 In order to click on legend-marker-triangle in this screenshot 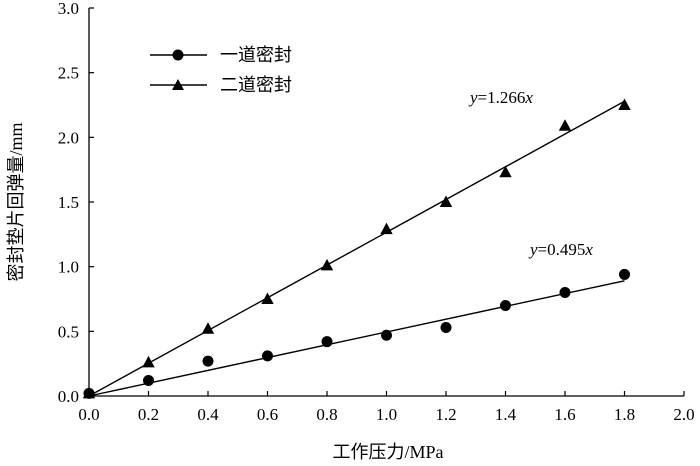, I will do `click(178, 84)`.